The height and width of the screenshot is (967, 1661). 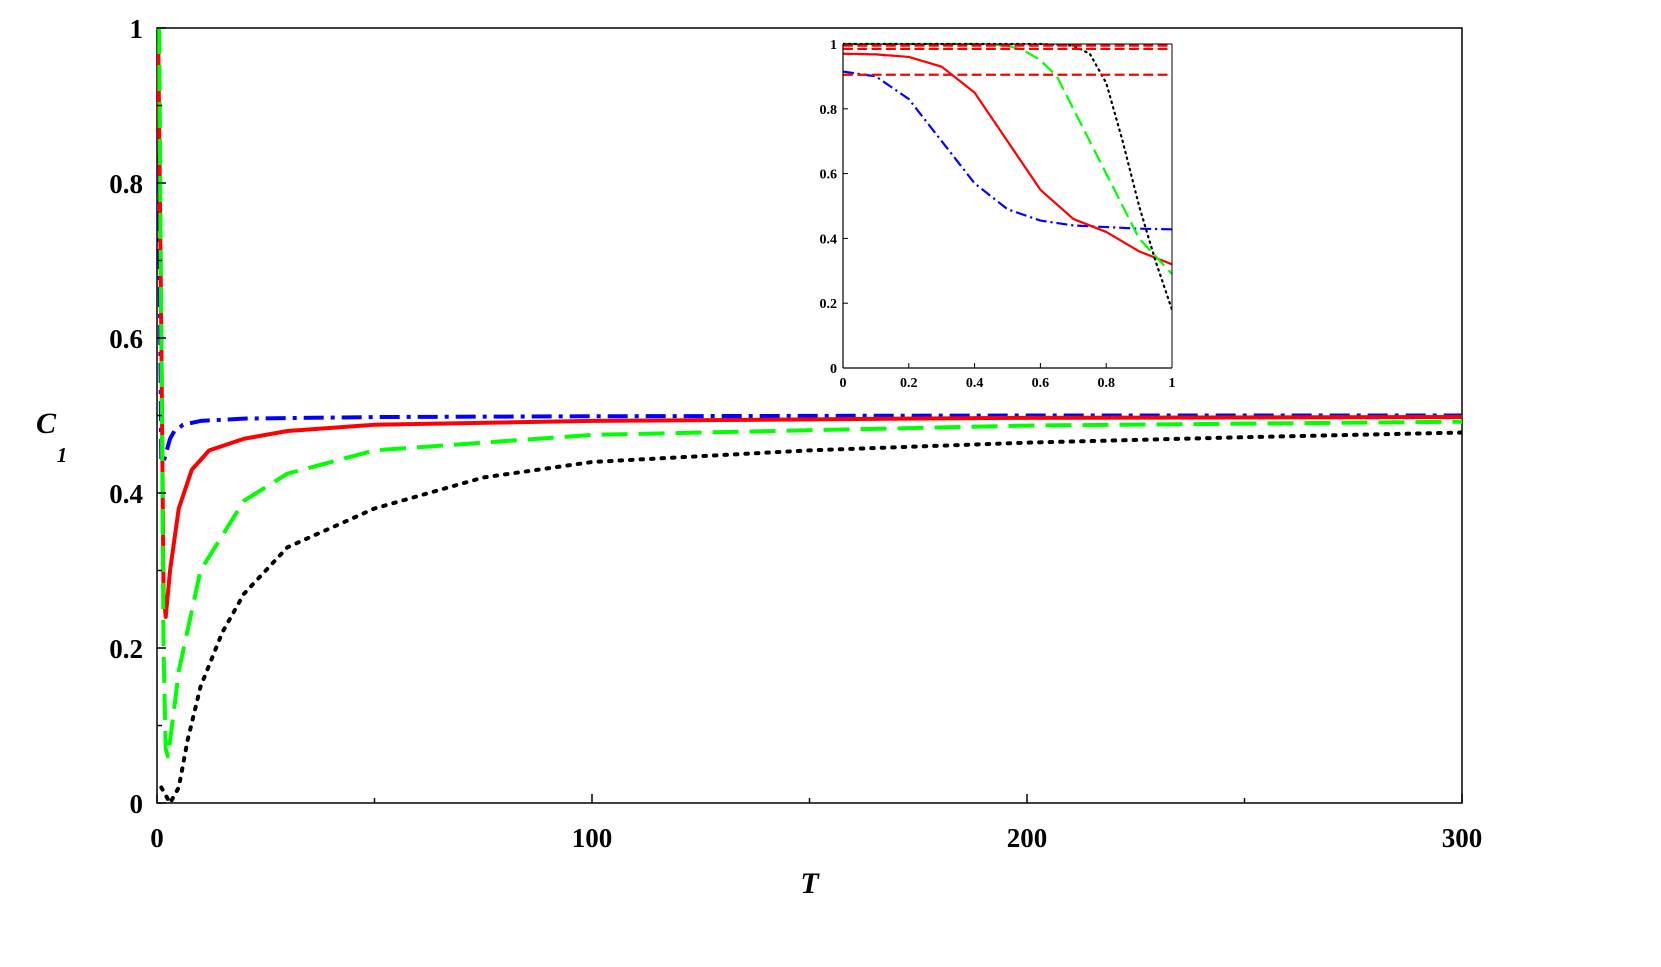 What do you see at coordinates (137, 804) in the screenshot?
I see `y-tick-label: 0` at bounding box center [137, 804].